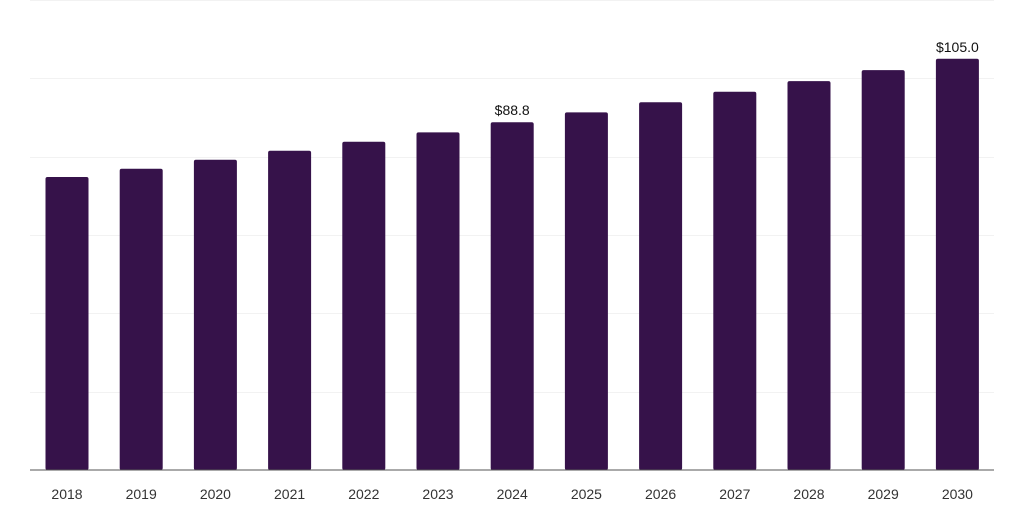  What do you see at coordinates (512, 296) in the screenshot?
I see `bar-2024` at bounding box center [512, 296].